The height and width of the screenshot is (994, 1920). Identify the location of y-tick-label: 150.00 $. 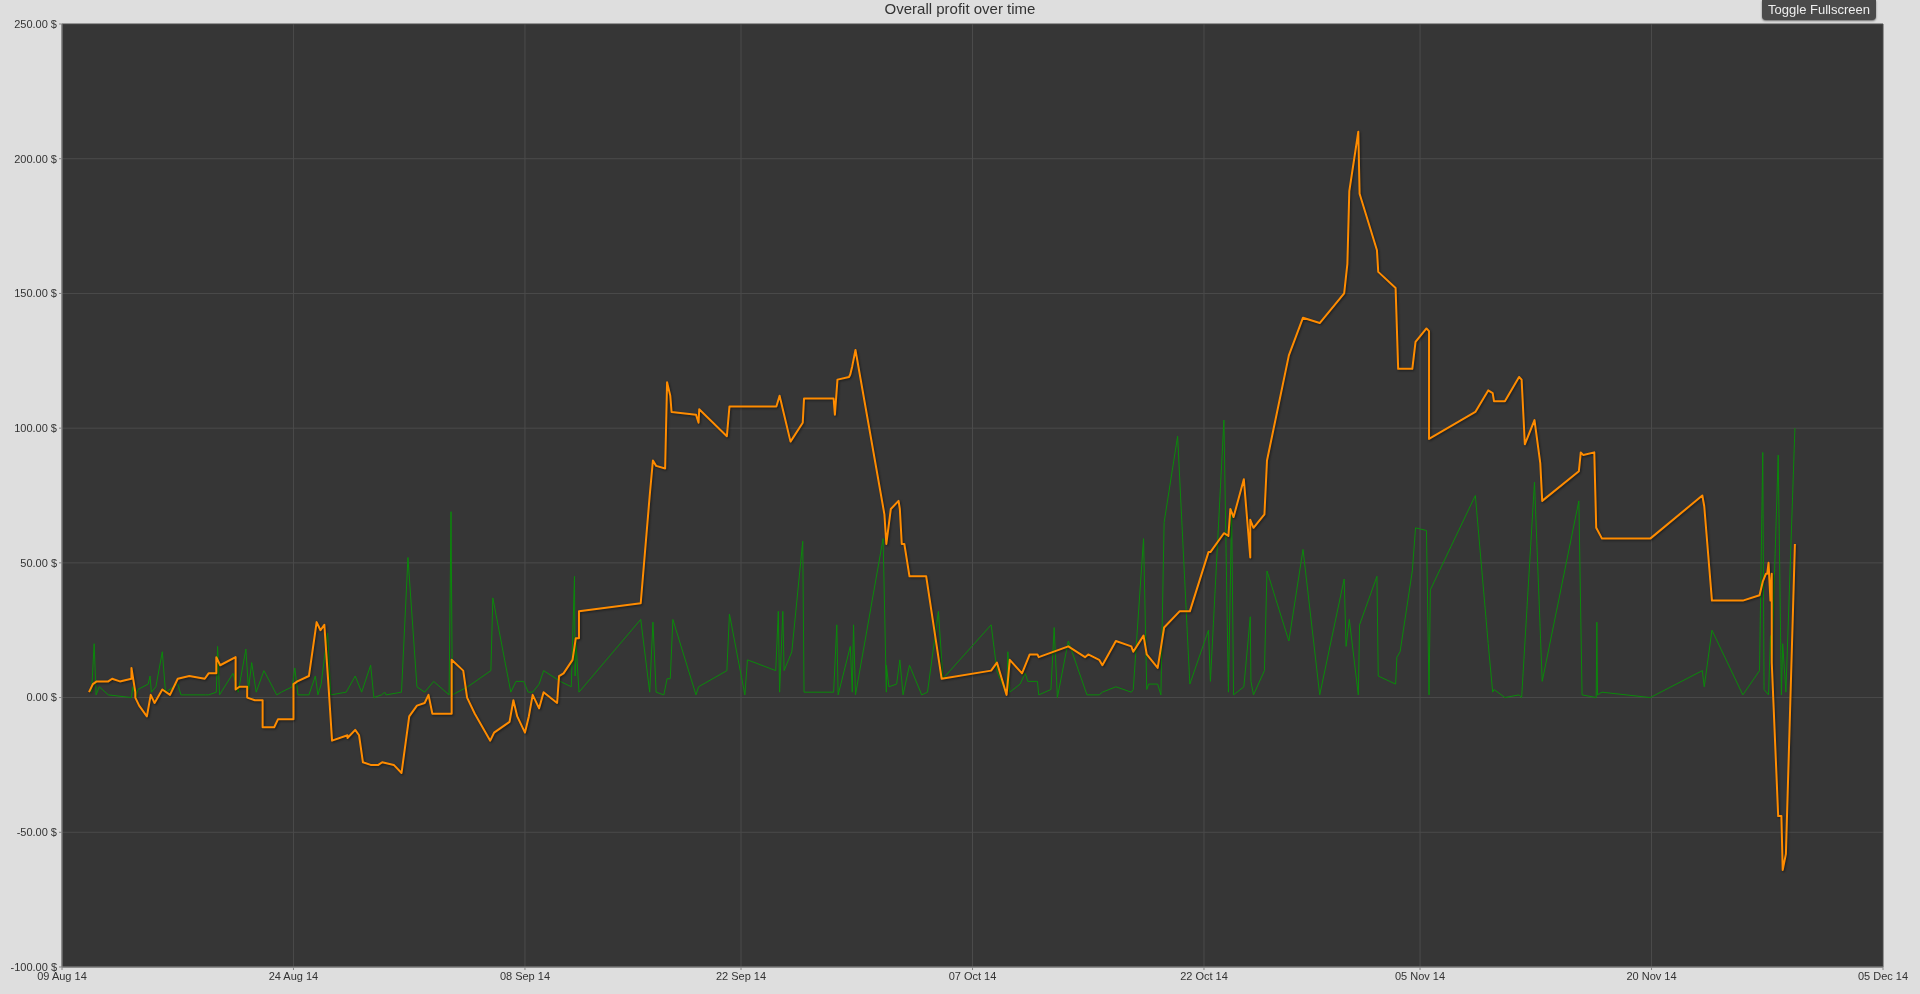
(35, 293).